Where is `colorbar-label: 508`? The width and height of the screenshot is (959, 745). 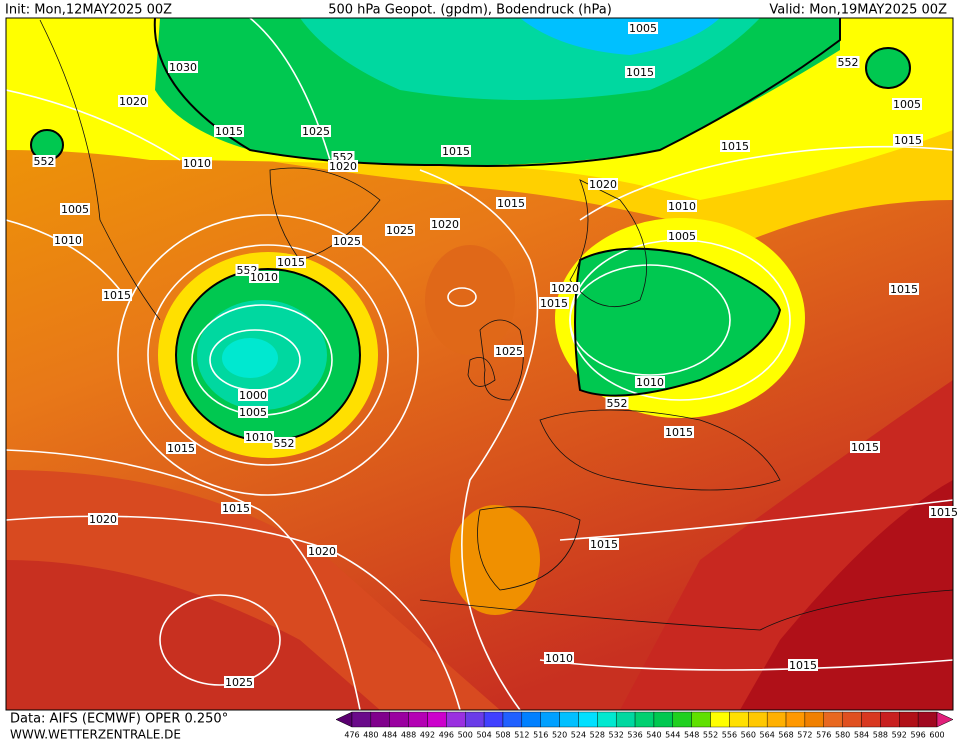
colorbar-label: 508 is located at coordinates (502, 735).